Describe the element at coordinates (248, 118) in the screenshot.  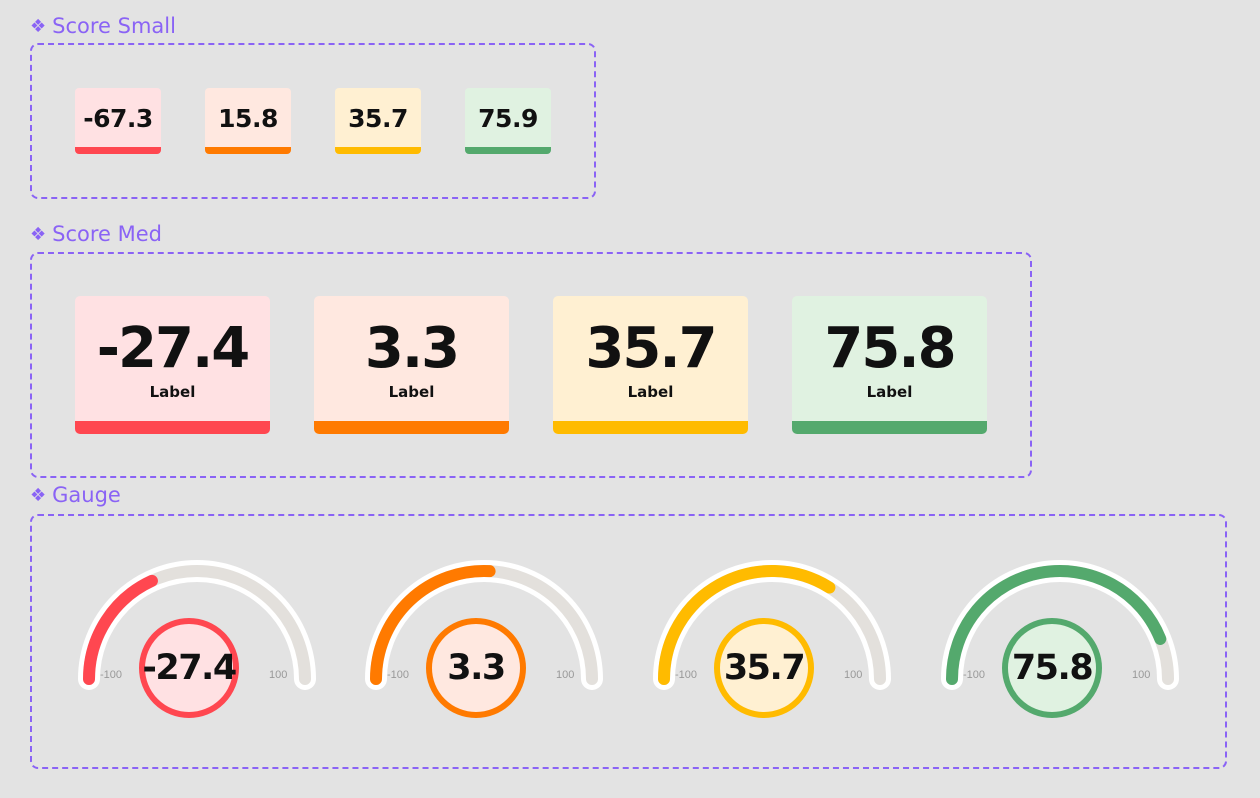
I see `score-value: 15.8` at that location.